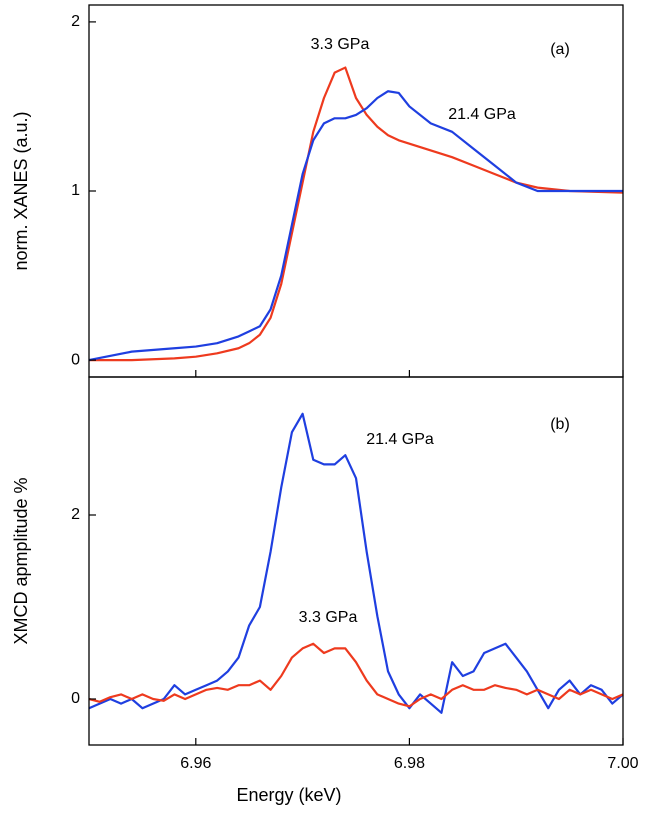 Image resolution: width=646 pixels, height=816 pixels. What do you see at coordinates (75, 190) in the screenshot?
I see `y-tick-label: 1` at bounding box center [75, 190].